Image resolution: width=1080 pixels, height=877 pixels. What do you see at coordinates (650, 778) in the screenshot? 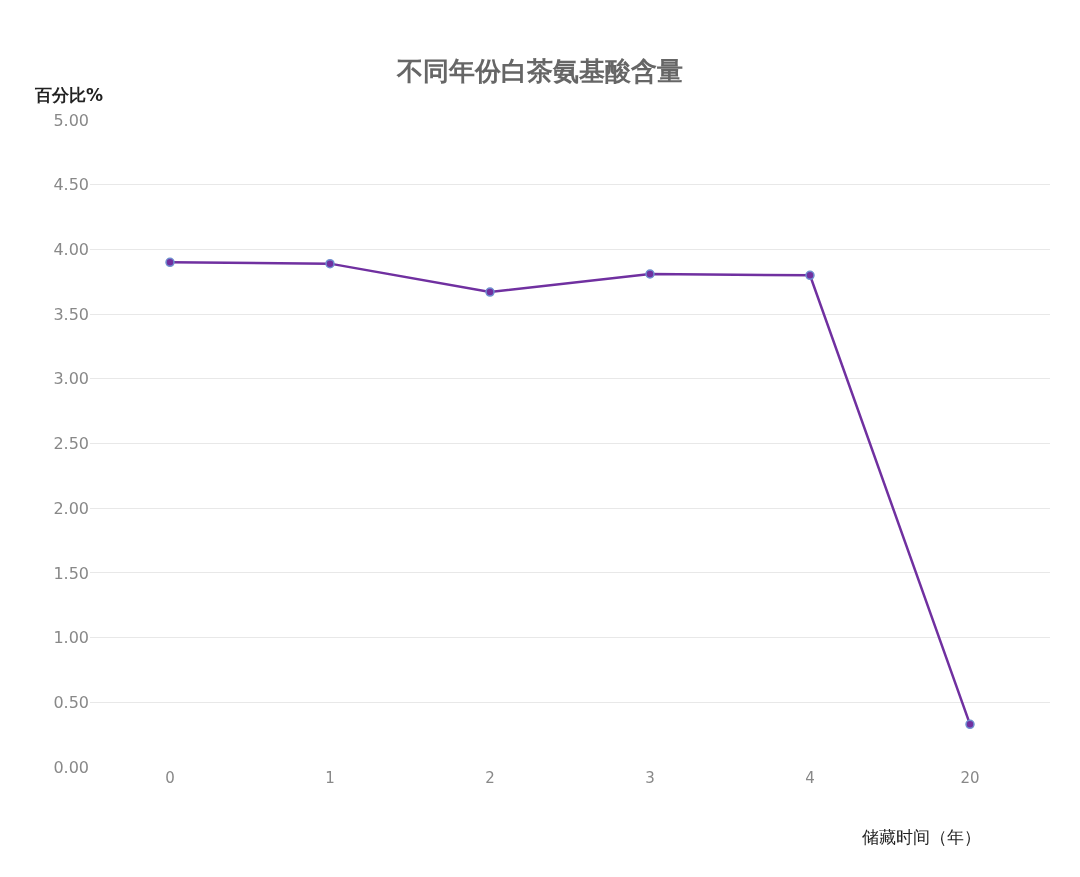
I see `x-tick-label: 3` at bounding box center [650, 778].